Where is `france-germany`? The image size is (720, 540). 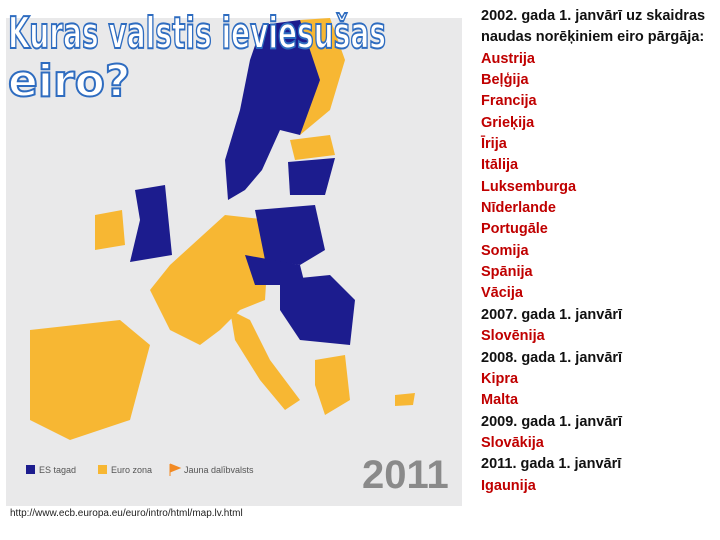 france-germany is located at coordinates (210, 280).